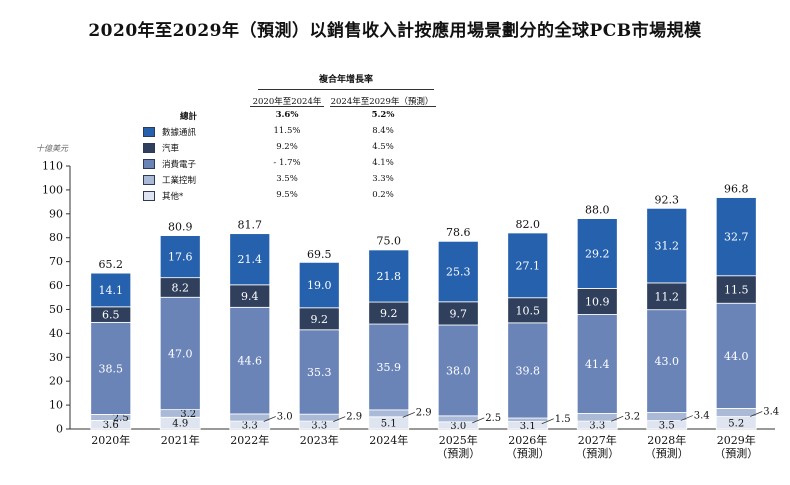 The height and width of the screenshot is (485, 790). What do you see at coordinates (383, 131) in the screenshot?
I see `legend-cagr-2024-2029-0: 8.4%` at bounding box center [383, 131].